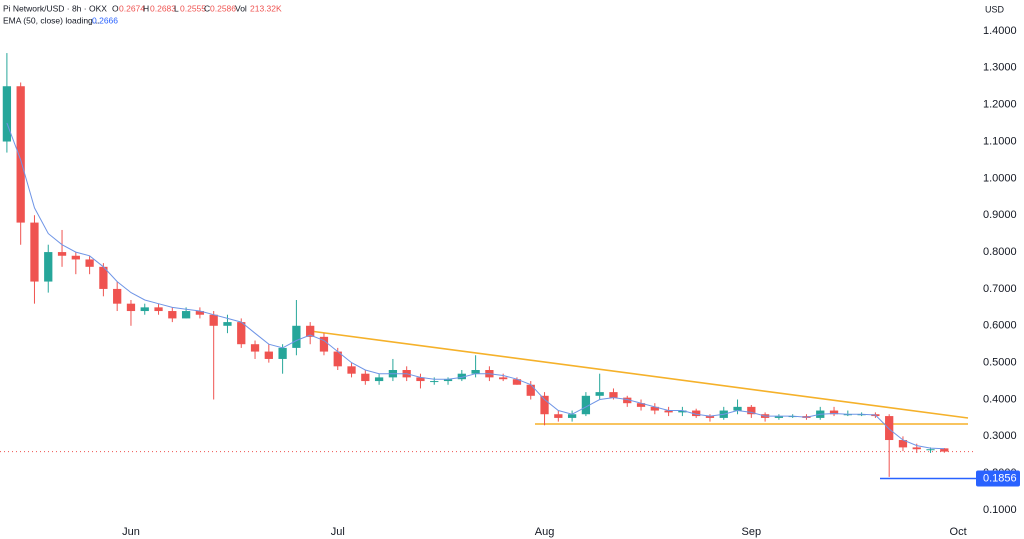 Image resolution: width=1024 pixels, height=539 pixels. I want to click on low-value: 0.2555, so click(193, 8).